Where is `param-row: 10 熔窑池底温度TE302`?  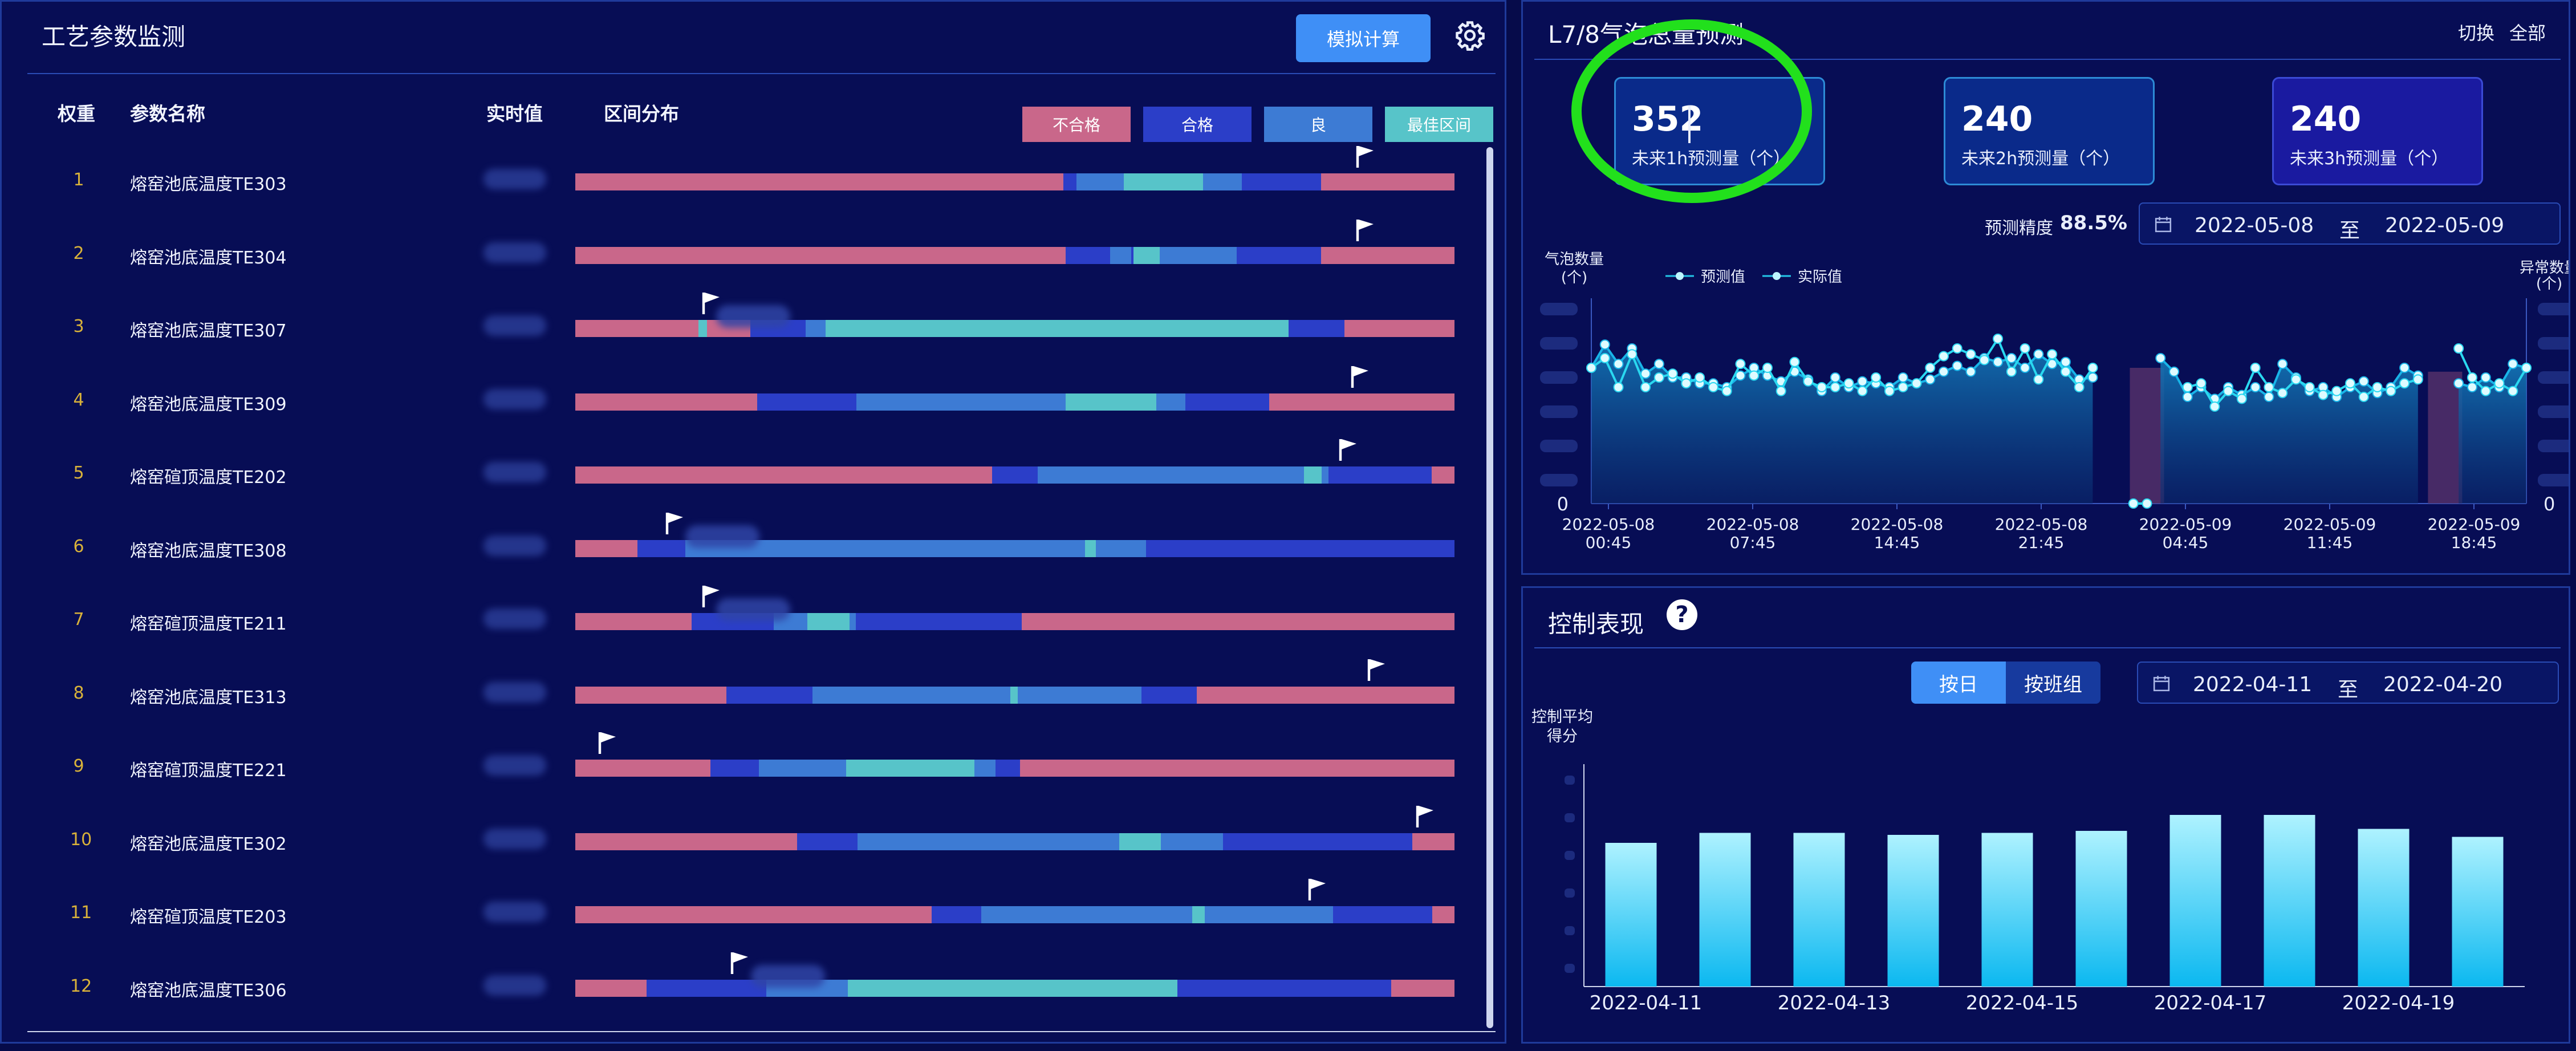 param-row: 10 熔窑池底温度TE302 is located at coordinates (760, 835).